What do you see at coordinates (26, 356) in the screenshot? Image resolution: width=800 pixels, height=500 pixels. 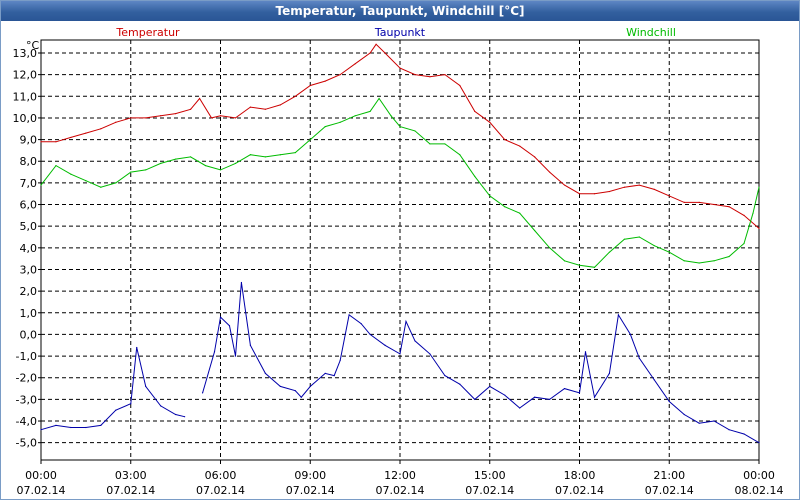 I see `y-tick-label: -1,0` at bounding box center [26, 356].